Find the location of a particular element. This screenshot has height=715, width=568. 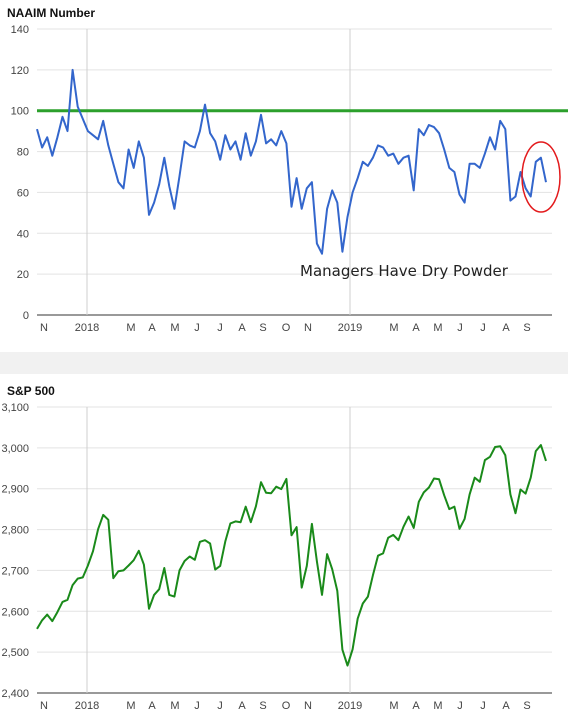

sp500-y-tick-label: 2,500 is located at coordinates (15, 653).